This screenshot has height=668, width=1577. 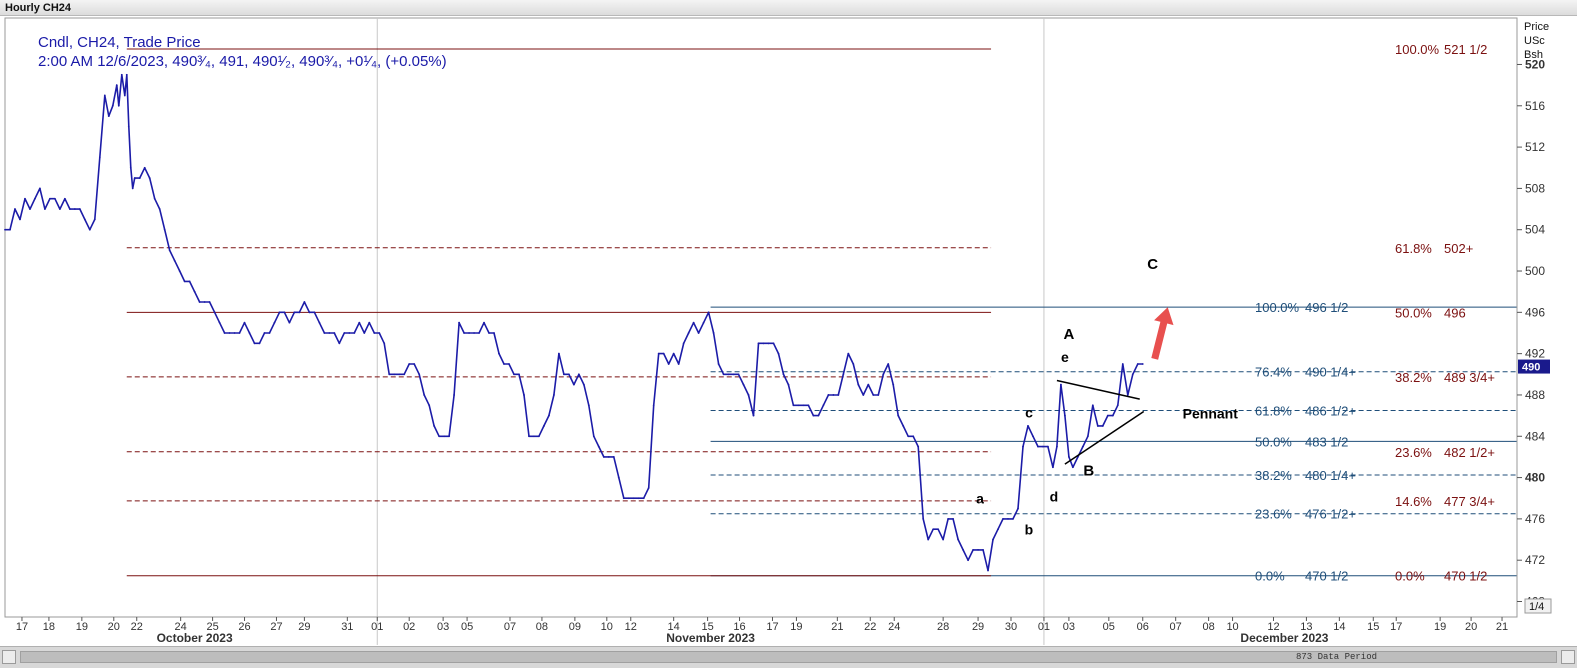 I want to click on scroll-thumb, so click(x=788, y=657).